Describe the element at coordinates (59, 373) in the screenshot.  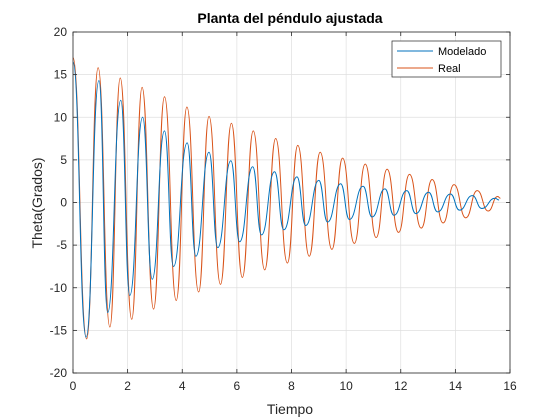
I see `y-tick-label: -20` at that location.